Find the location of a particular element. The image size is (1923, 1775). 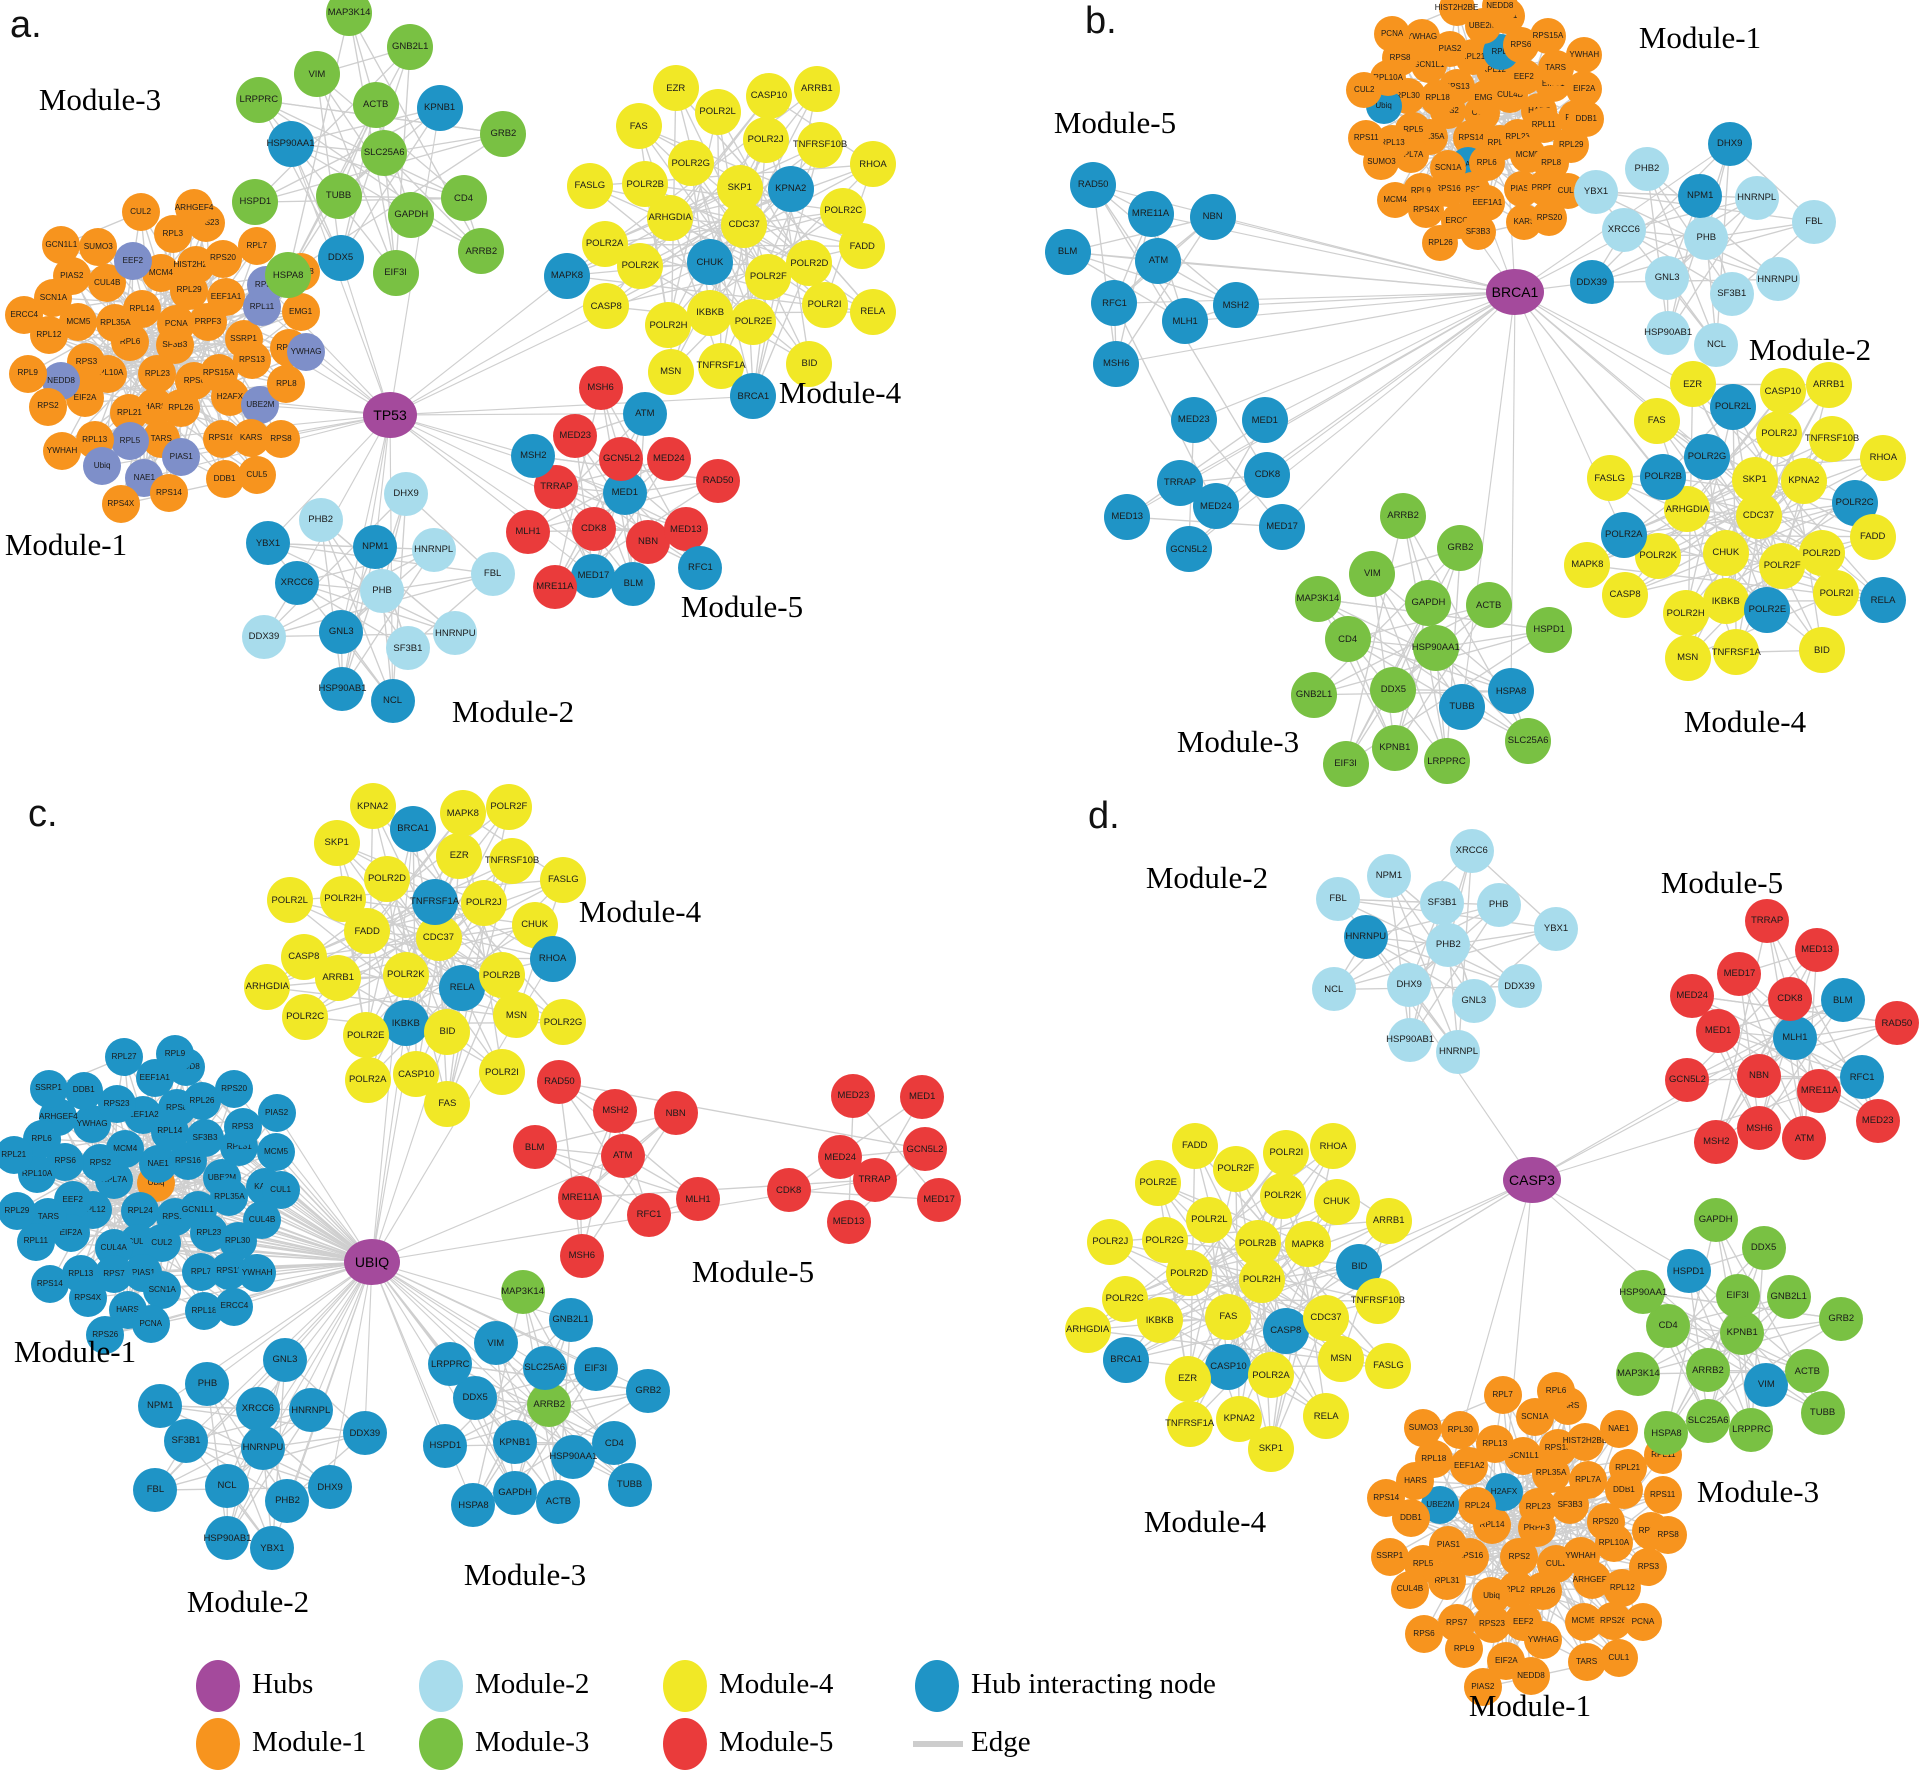

gene-label: RPL13 is located at coordinates (81, 1273).